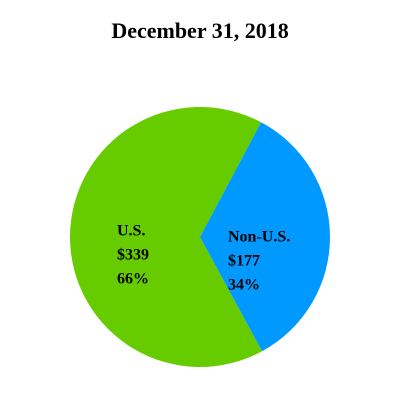 This screenshot has height=400, width=400. What do you see at coordinates (133, 255) in the screenshot?
I see `value-label: $339` at bounding box center [133, 255].